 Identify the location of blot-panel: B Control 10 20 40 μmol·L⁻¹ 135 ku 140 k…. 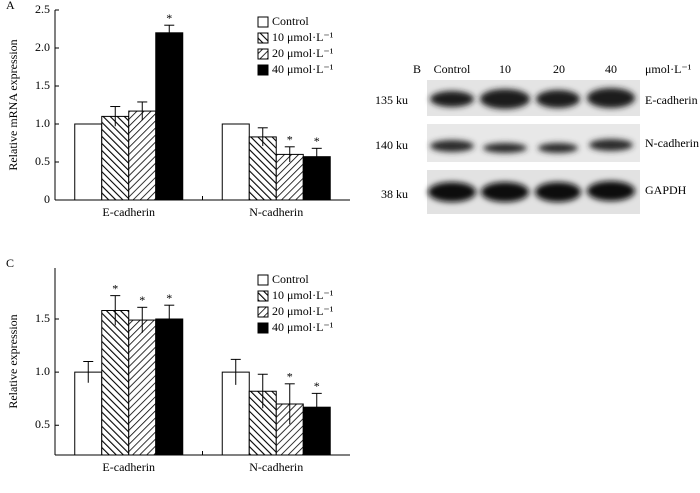
(537, 138).